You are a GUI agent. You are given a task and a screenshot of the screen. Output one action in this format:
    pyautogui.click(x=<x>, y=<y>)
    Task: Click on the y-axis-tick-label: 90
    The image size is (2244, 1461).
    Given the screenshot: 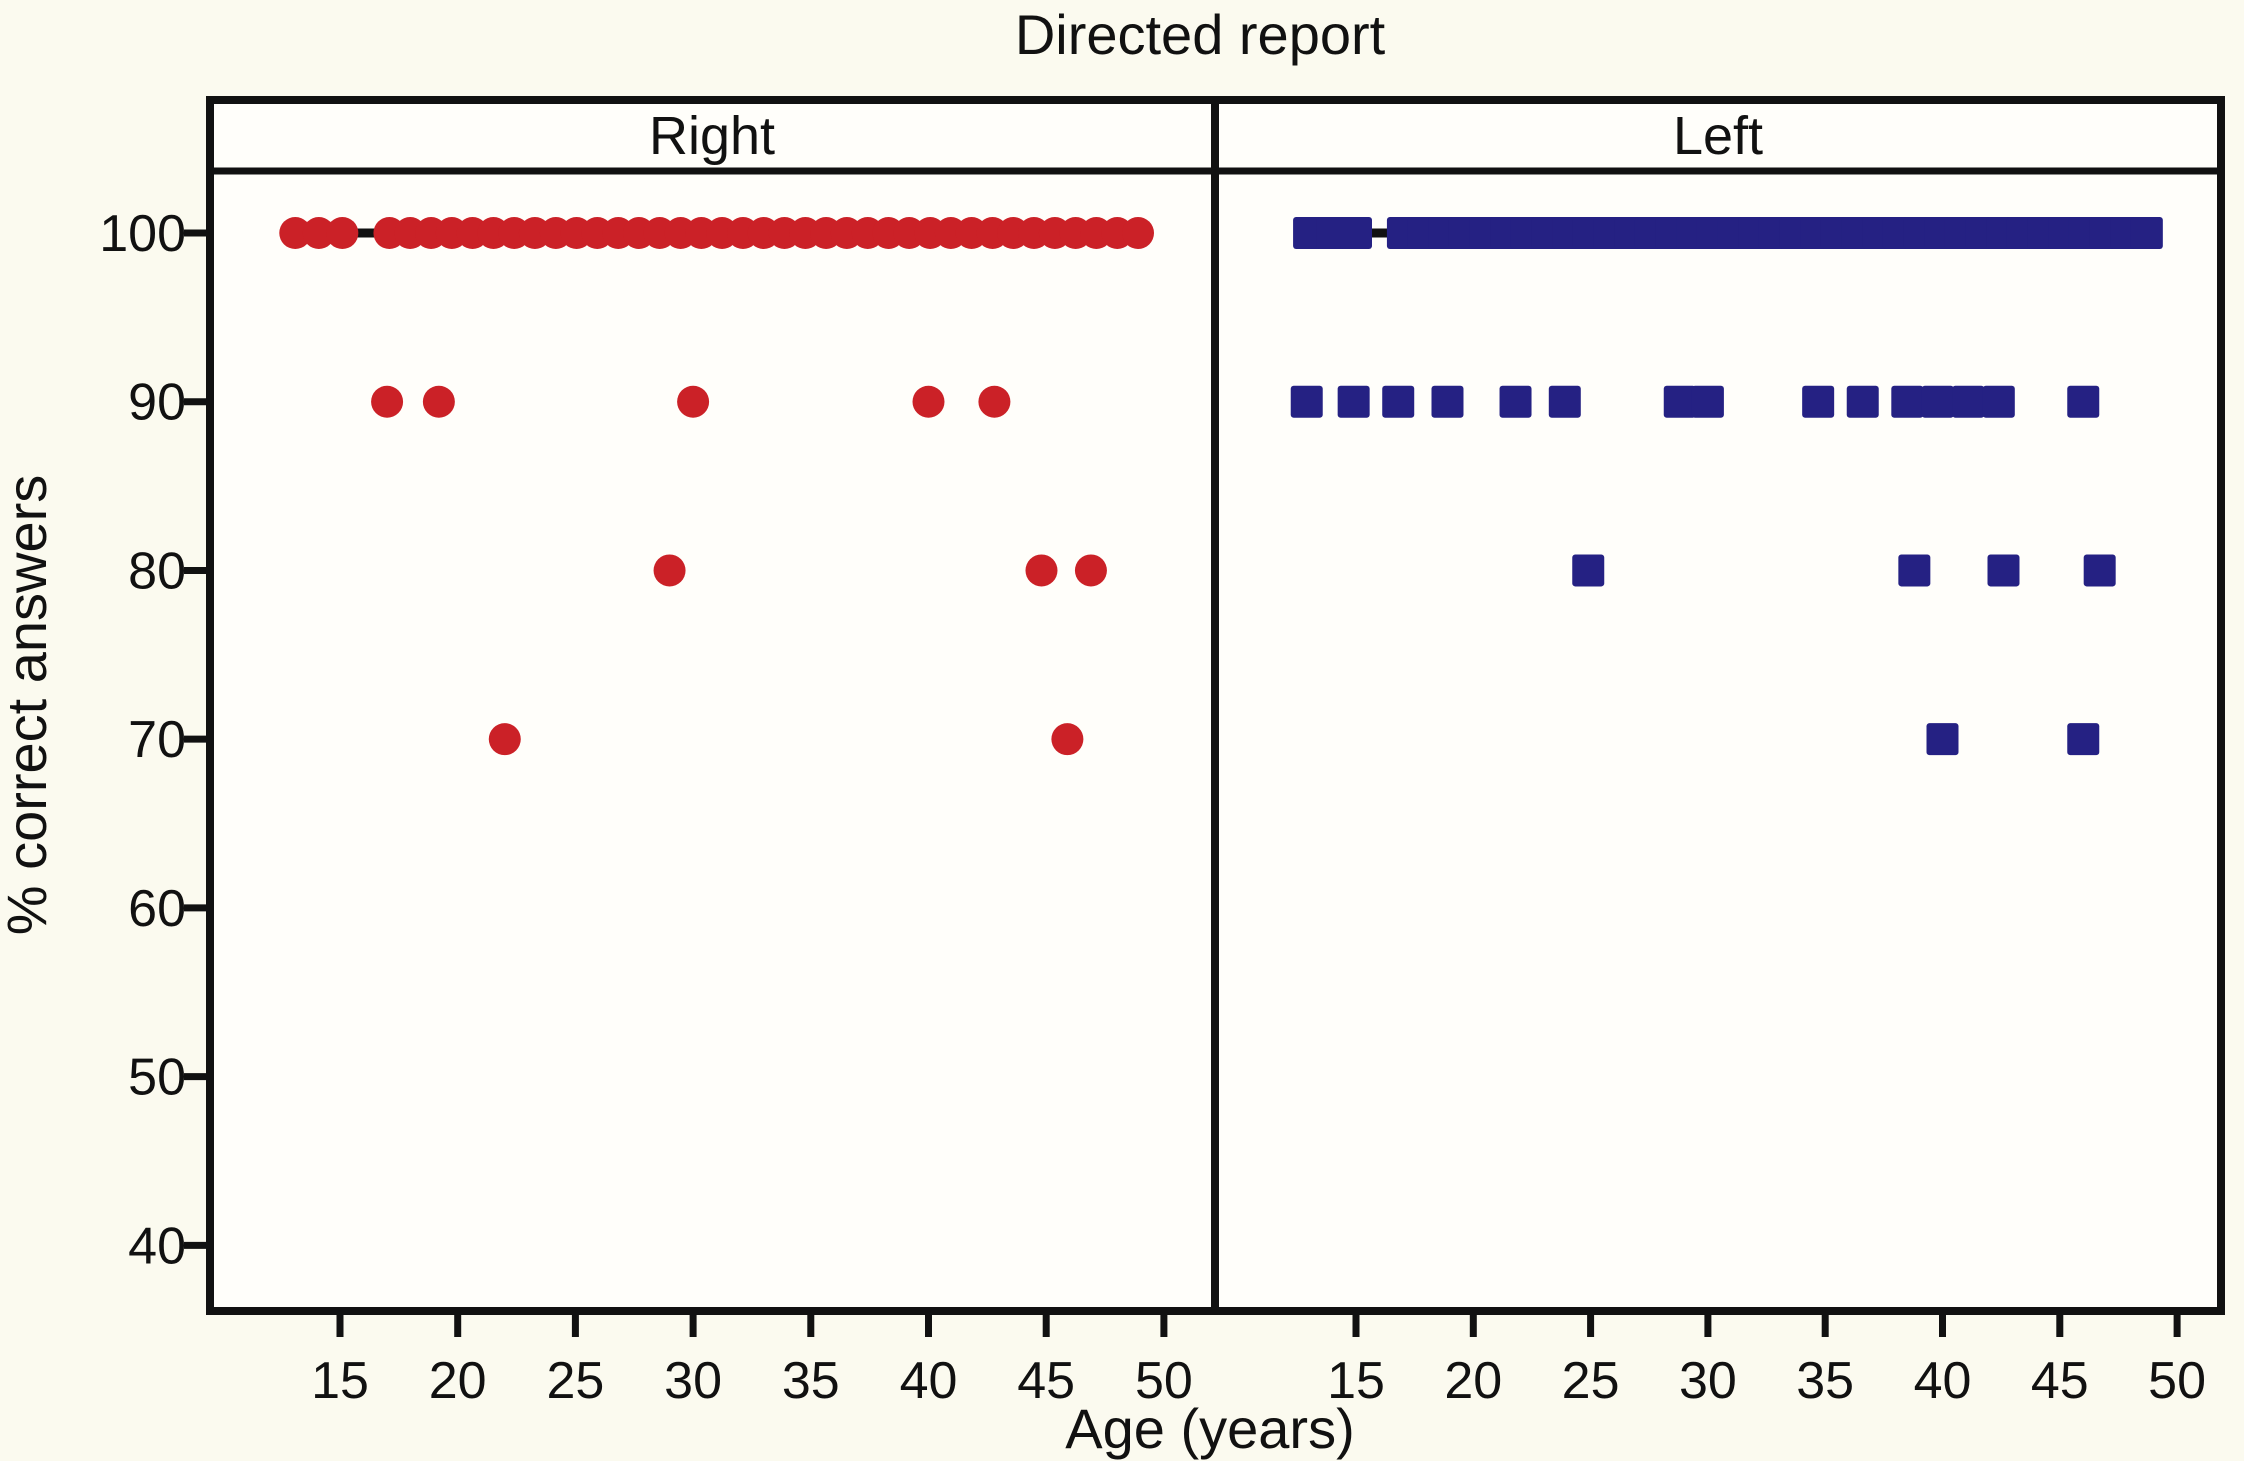 What is the action you would take?
    pyautogui.click(x=157, y=403)
    